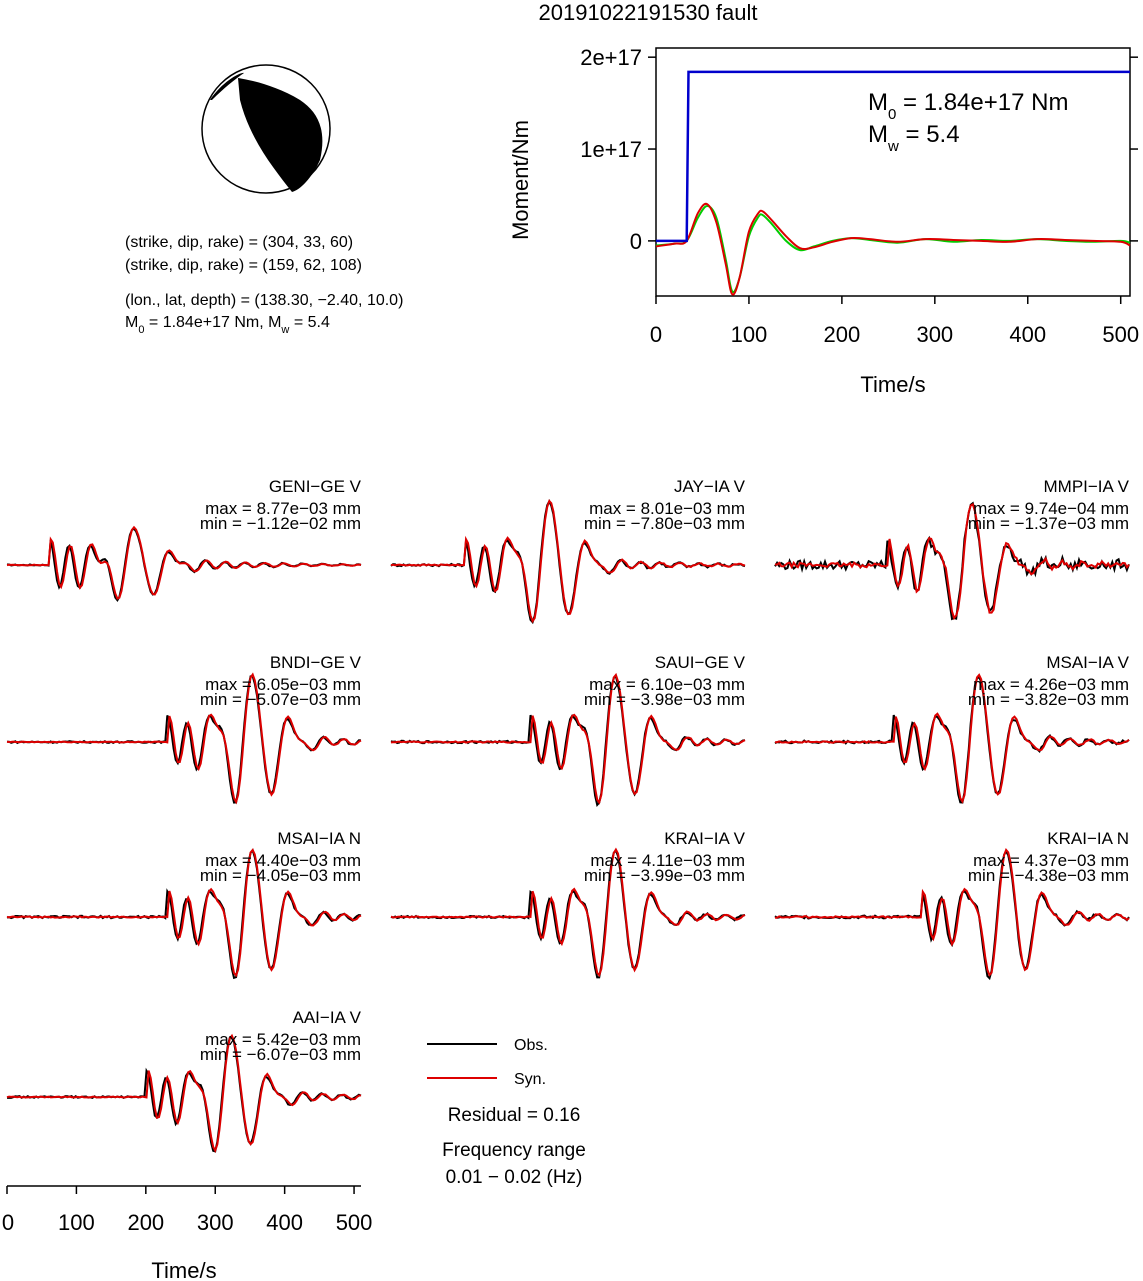  What do you see at coordinates (892, 384) in the screenshot?
I see `moment-x-axis-label: Time/s` at bounding box center [892, 384].